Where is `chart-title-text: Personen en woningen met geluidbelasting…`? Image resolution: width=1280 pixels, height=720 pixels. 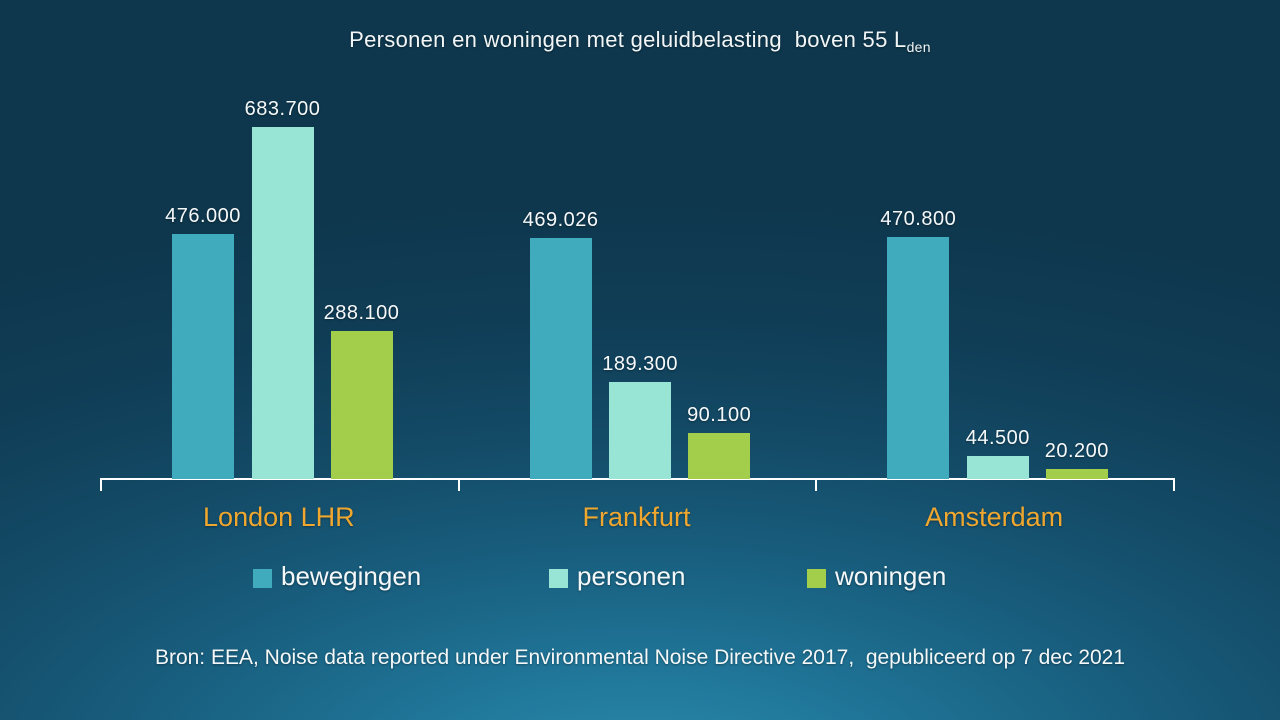 chart-title-text: Personen en woningen met geluidbelasting… is located at coordinates (628, 39).